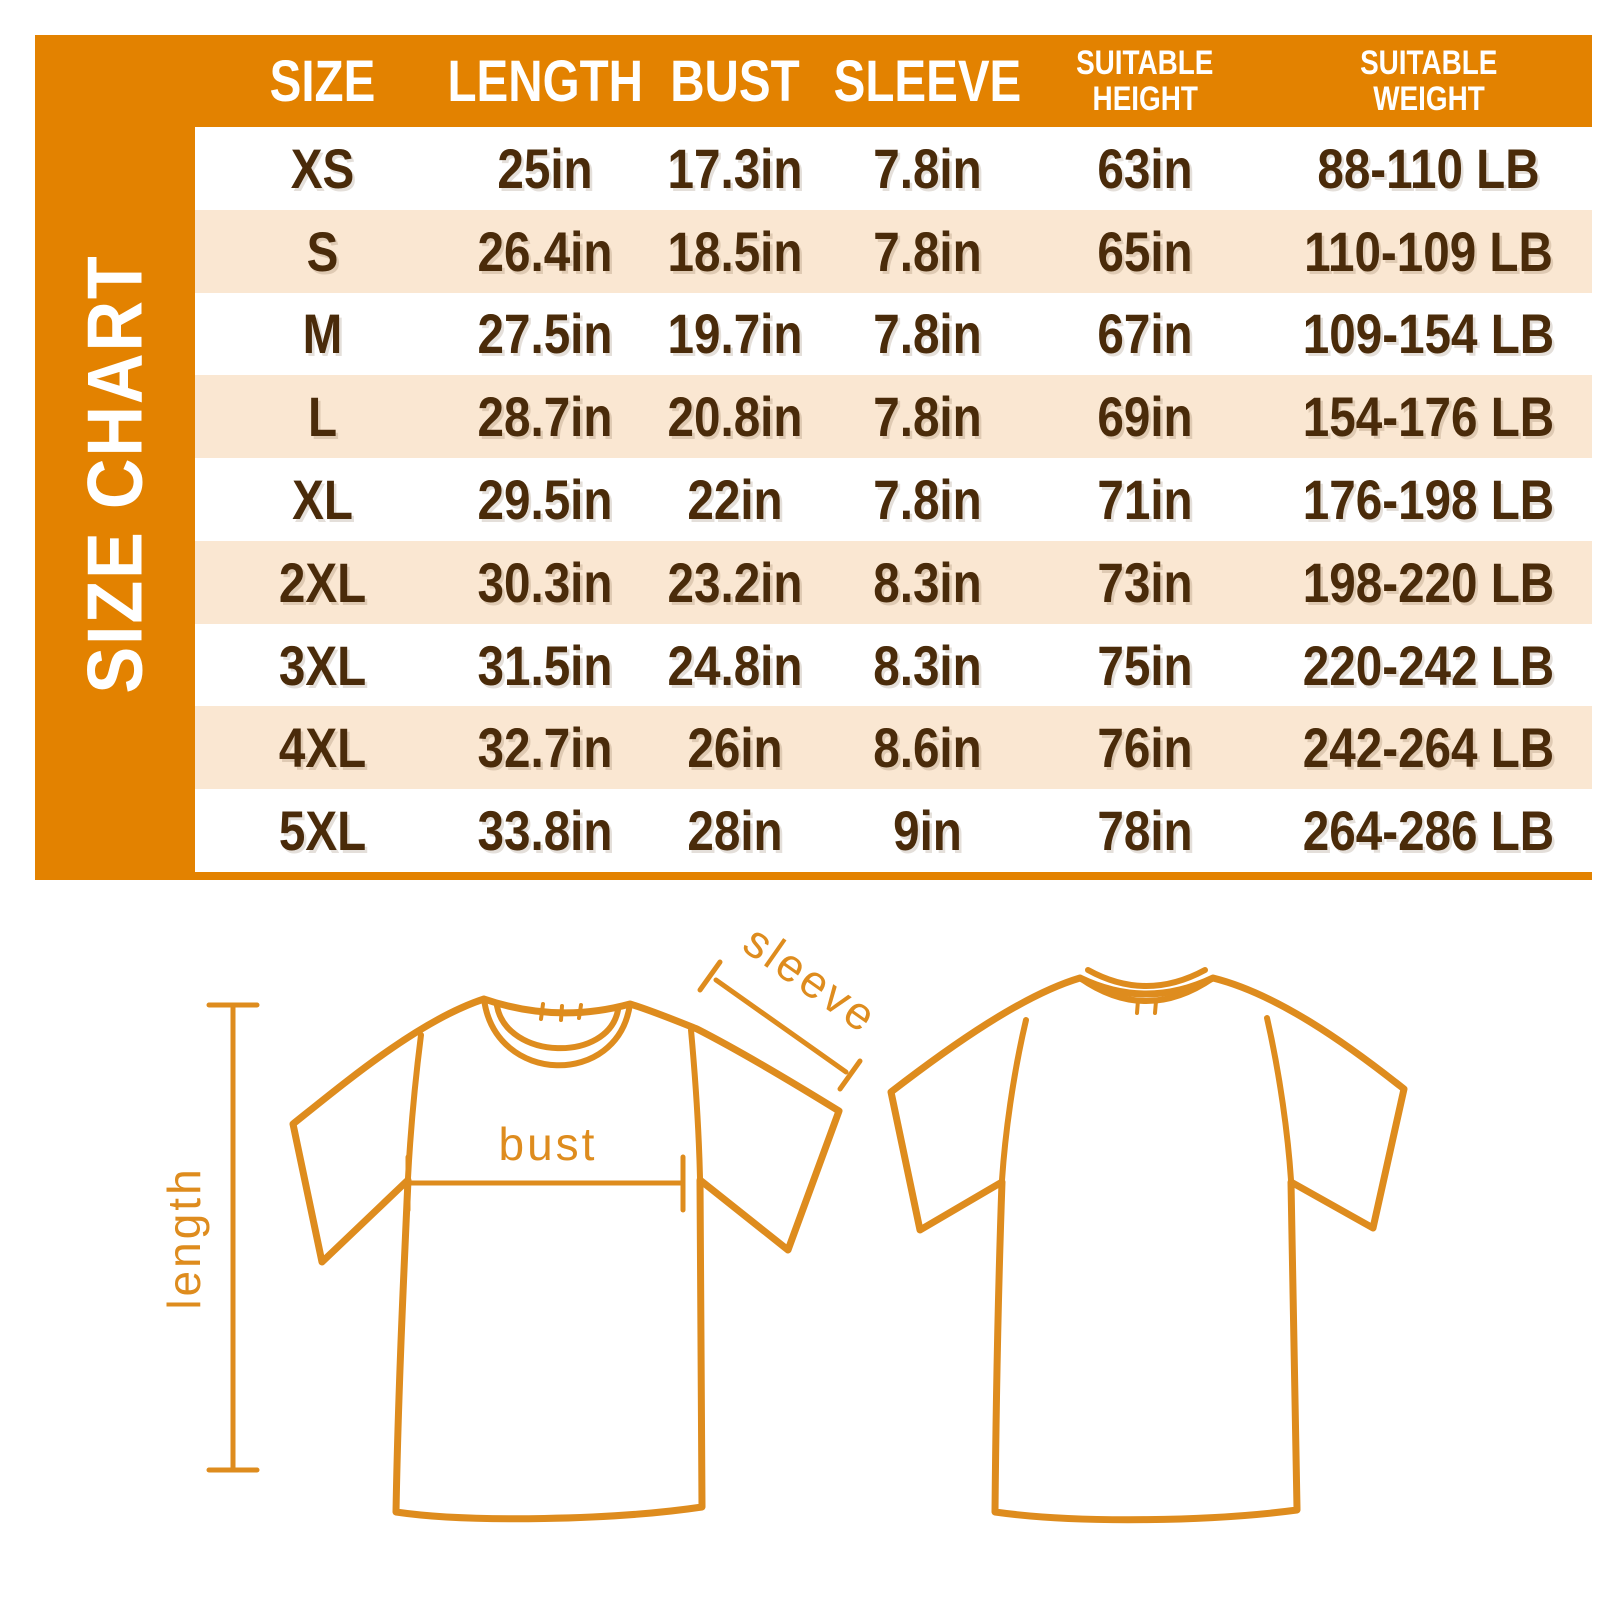  Describe the element at coordinates (1146, 1006) in the screenshot. I see `back-collar-ribbing` at that location.